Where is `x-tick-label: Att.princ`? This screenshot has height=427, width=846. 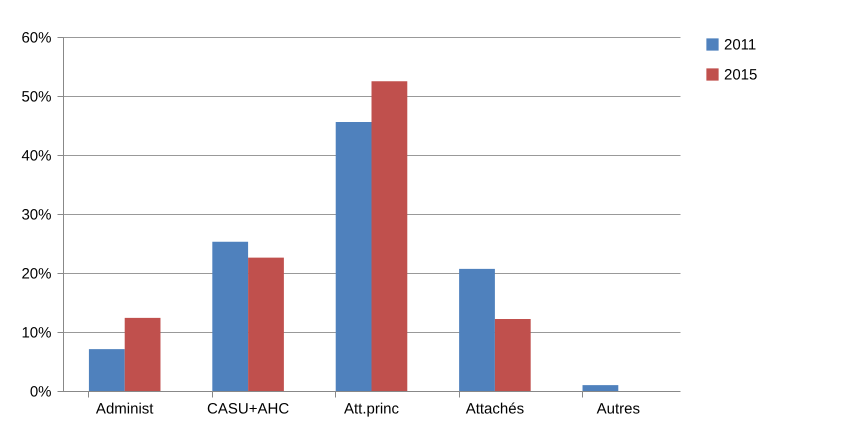
x-tick-label: Att.princ is located at coordinates (372, 409).